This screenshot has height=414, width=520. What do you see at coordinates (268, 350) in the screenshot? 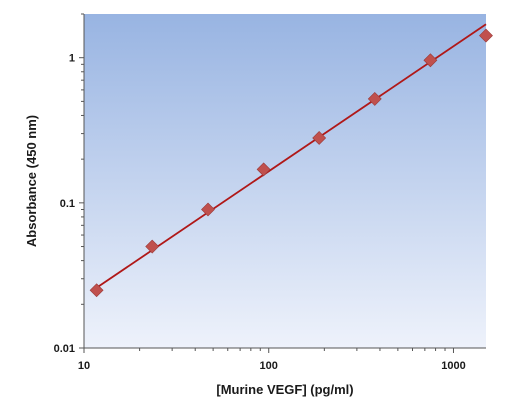
I see `x-axis-ticks` at bounding box center [268, 350].